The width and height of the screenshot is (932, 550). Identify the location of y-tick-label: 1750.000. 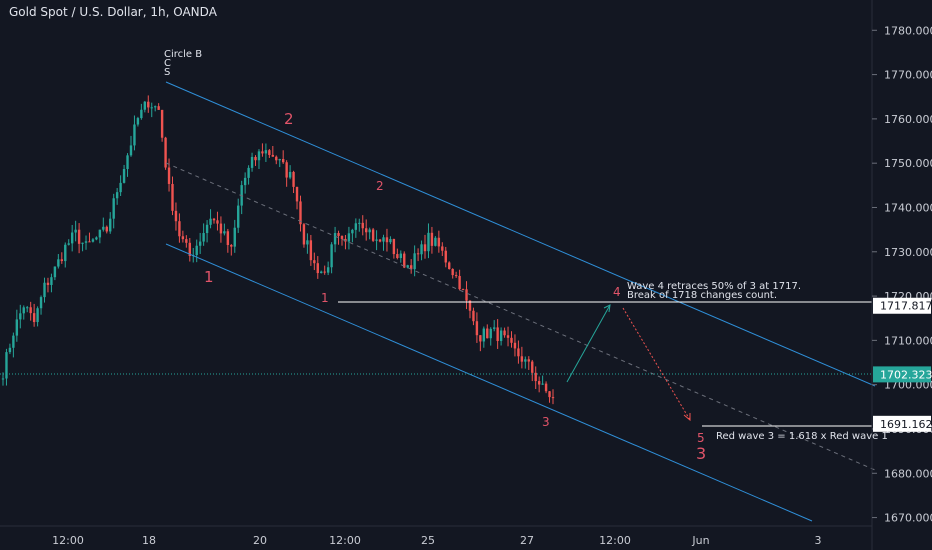
(908, 163).